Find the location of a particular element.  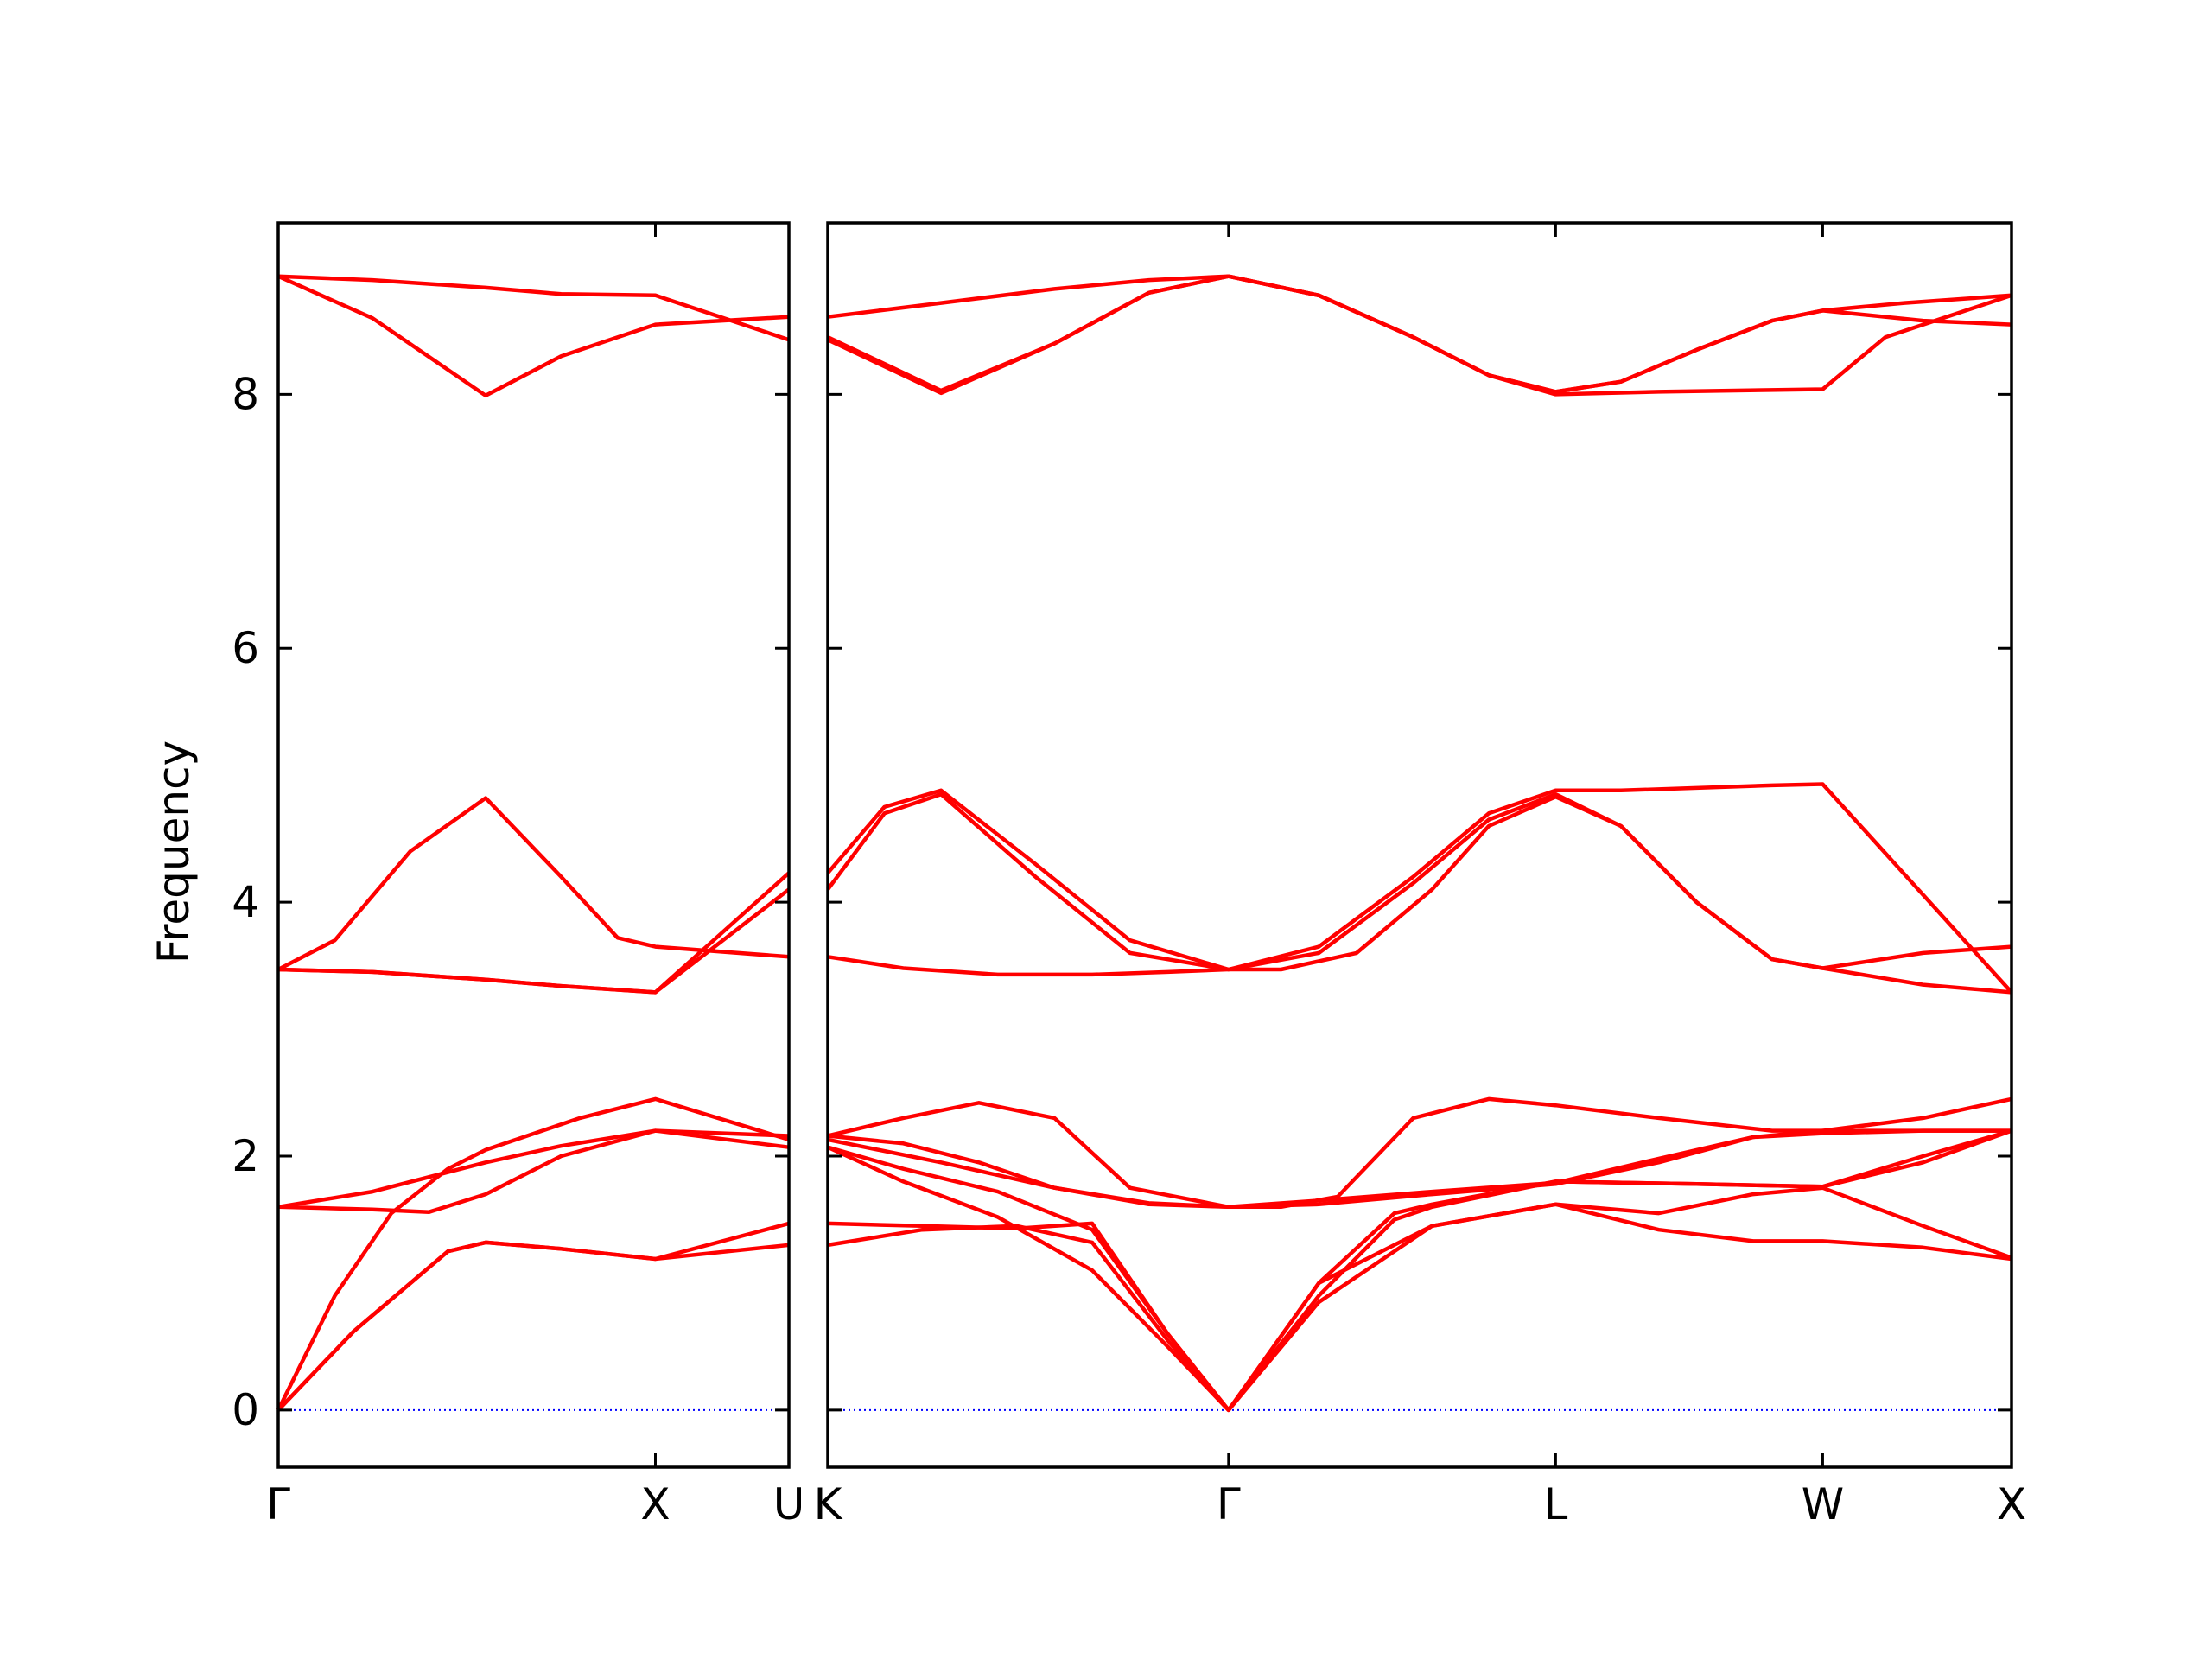

x-tick-label: K is located at coordinates (828, 1504).